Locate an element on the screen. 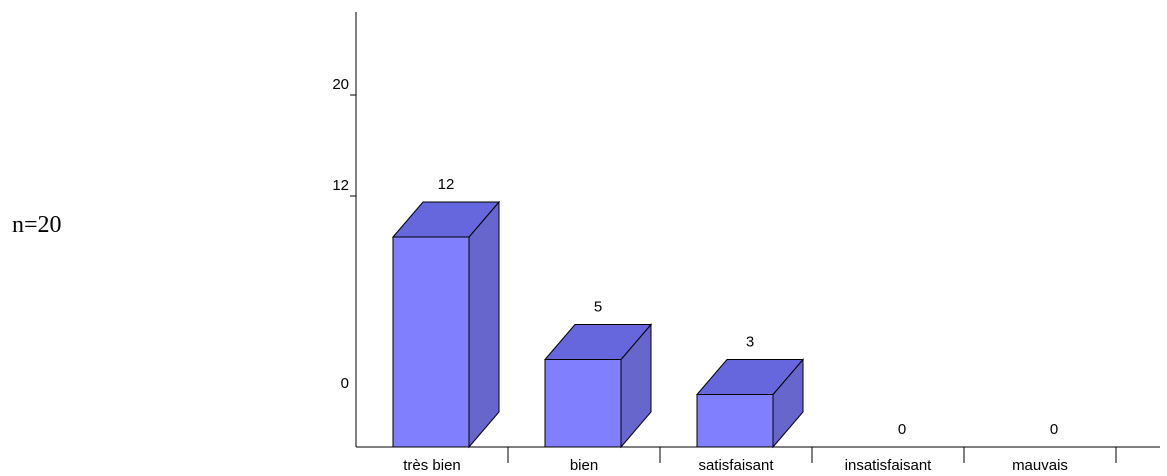 The image size is (1167, 476). y-tick-label: 12 is located at coordinates (340, 185).